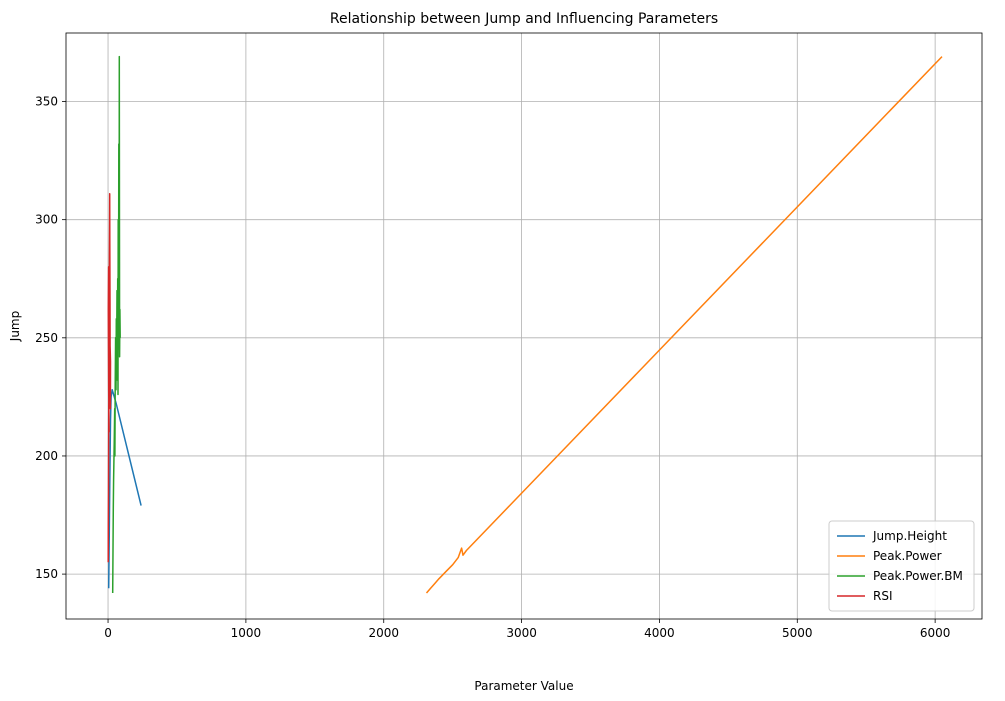 The width and height of the screenshot is (1005, 701). I want to click on legend: Jump.Height Peak.Power Peak.Power.BM RSI, so click(901, 566).